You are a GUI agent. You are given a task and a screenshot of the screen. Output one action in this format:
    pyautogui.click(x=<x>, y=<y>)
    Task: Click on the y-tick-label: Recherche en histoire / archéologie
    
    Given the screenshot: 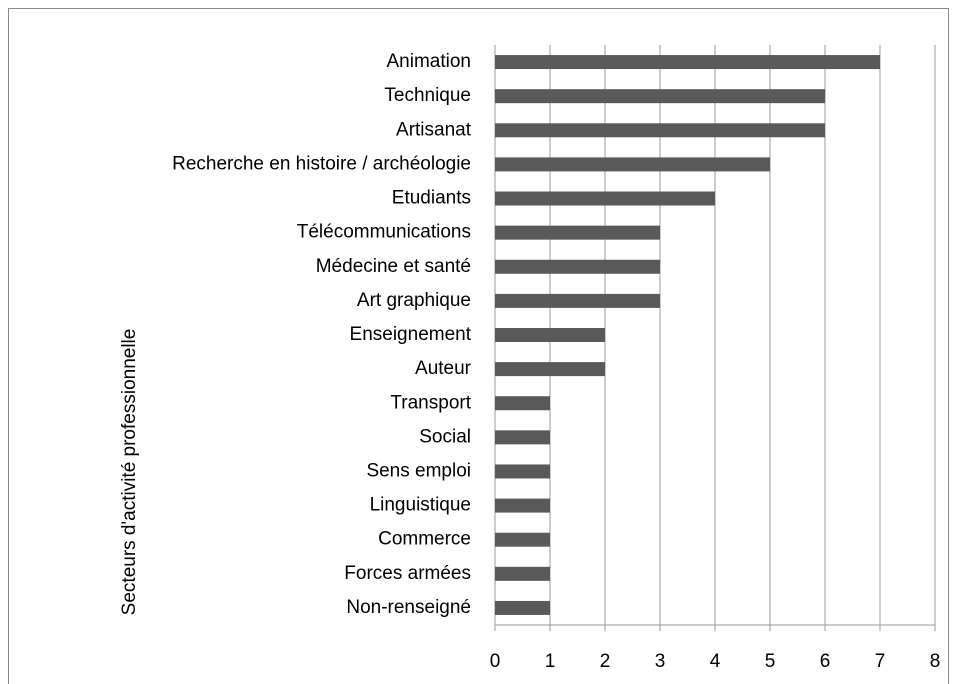 What is the action you would take?
    pyautogui.click(x=321, y=163)
    